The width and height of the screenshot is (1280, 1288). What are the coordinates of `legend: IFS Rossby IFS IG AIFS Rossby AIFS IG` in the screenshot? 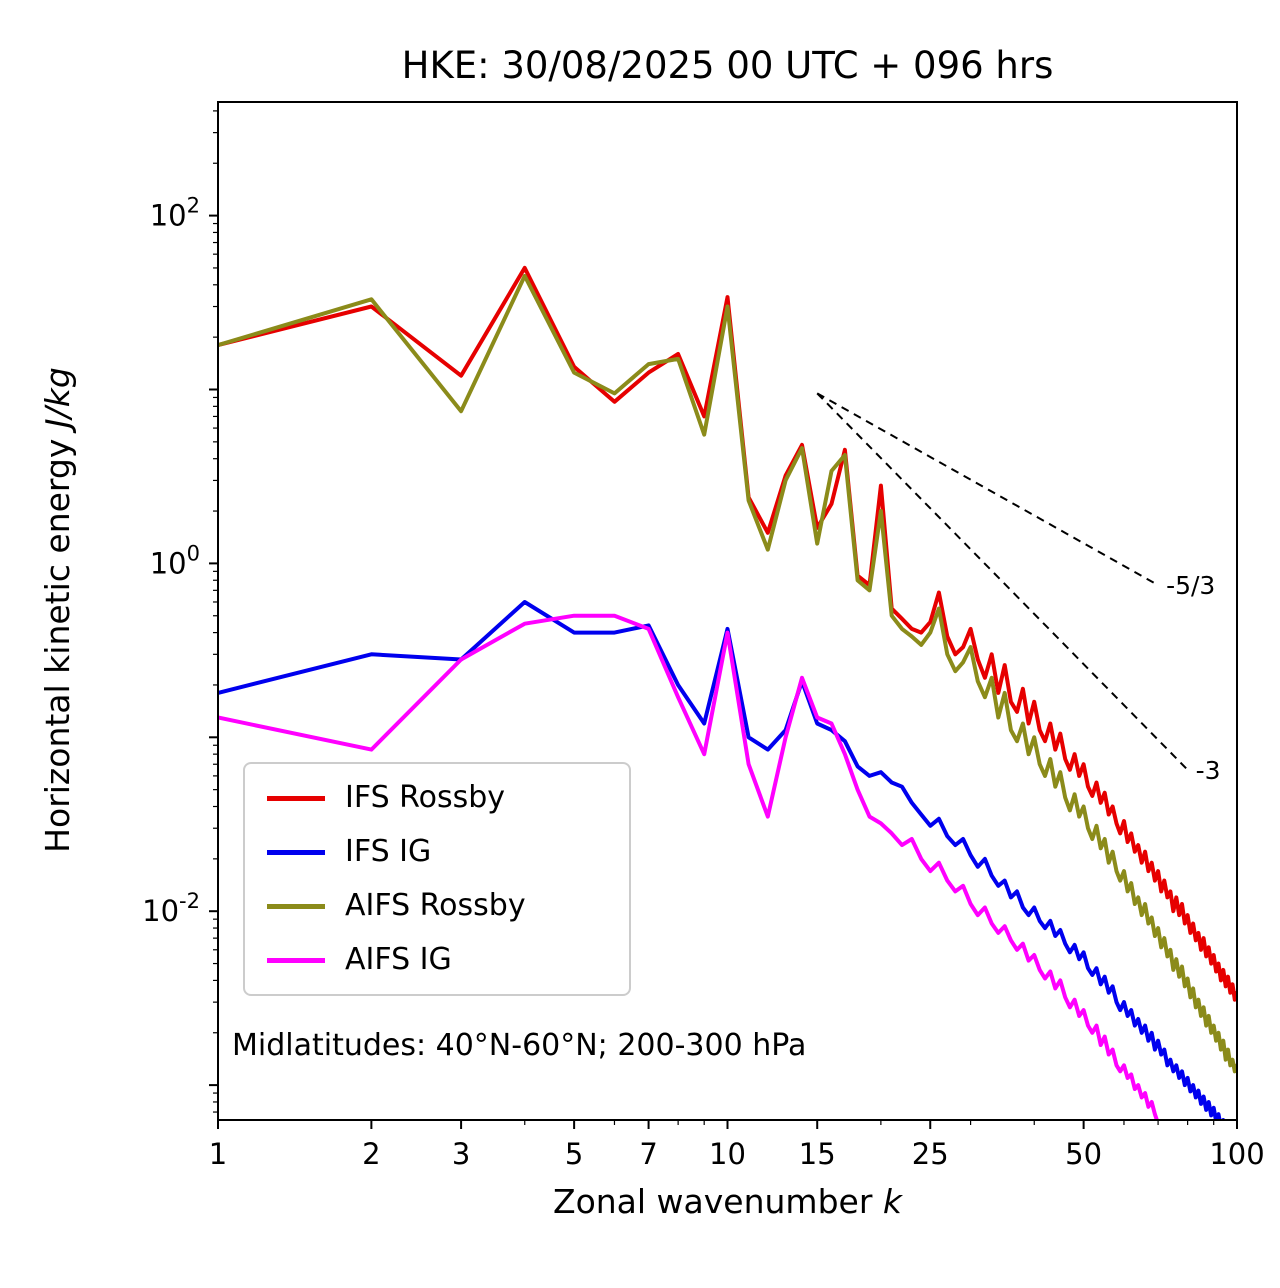 It's located at (437, 879).